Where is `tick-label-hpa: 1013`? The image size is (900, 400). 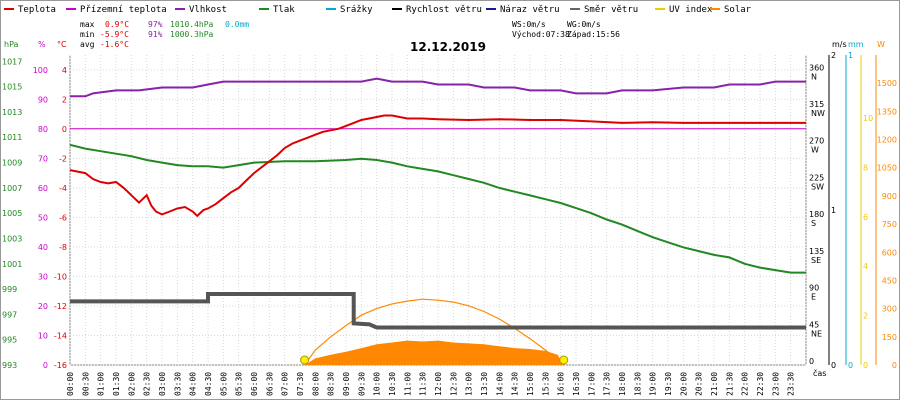
tick-label-hpa: 1013 is located at coordinates (12, 112).